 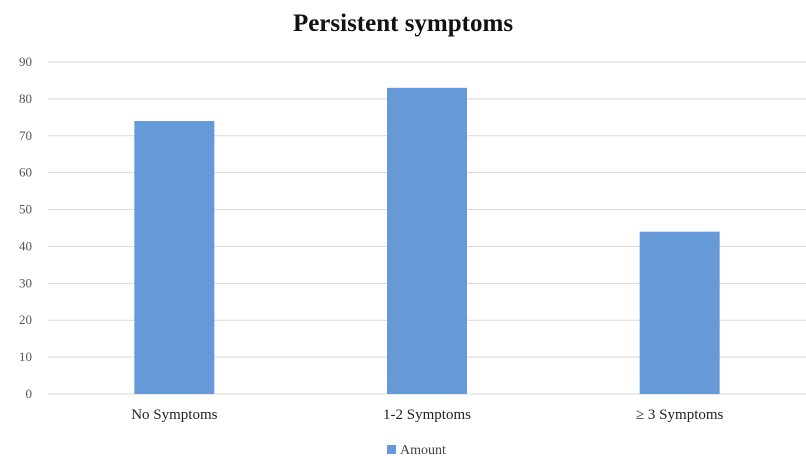 I want to click on legend-label: Amount, so click(x=423, y=449).